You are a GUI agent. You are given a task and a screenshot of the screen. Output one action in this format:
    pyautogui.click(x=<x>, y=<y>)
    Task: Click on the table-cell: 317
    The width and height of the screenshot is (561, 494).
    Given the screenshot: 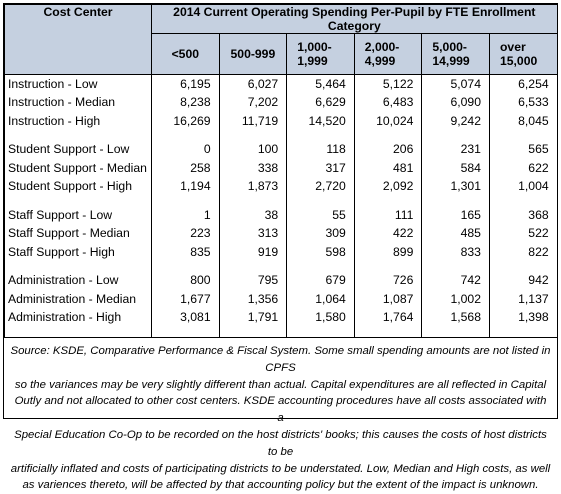 What is the action you would take?
    pyautogui.click(x=320, y=168)
    